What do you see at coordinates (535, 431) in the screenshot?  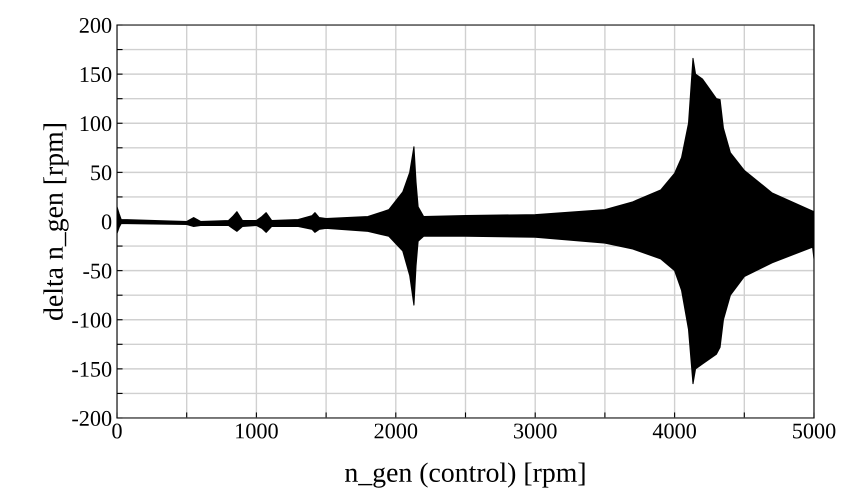 I see `x-tick-label: 3000` at bounding box center [535, 431].